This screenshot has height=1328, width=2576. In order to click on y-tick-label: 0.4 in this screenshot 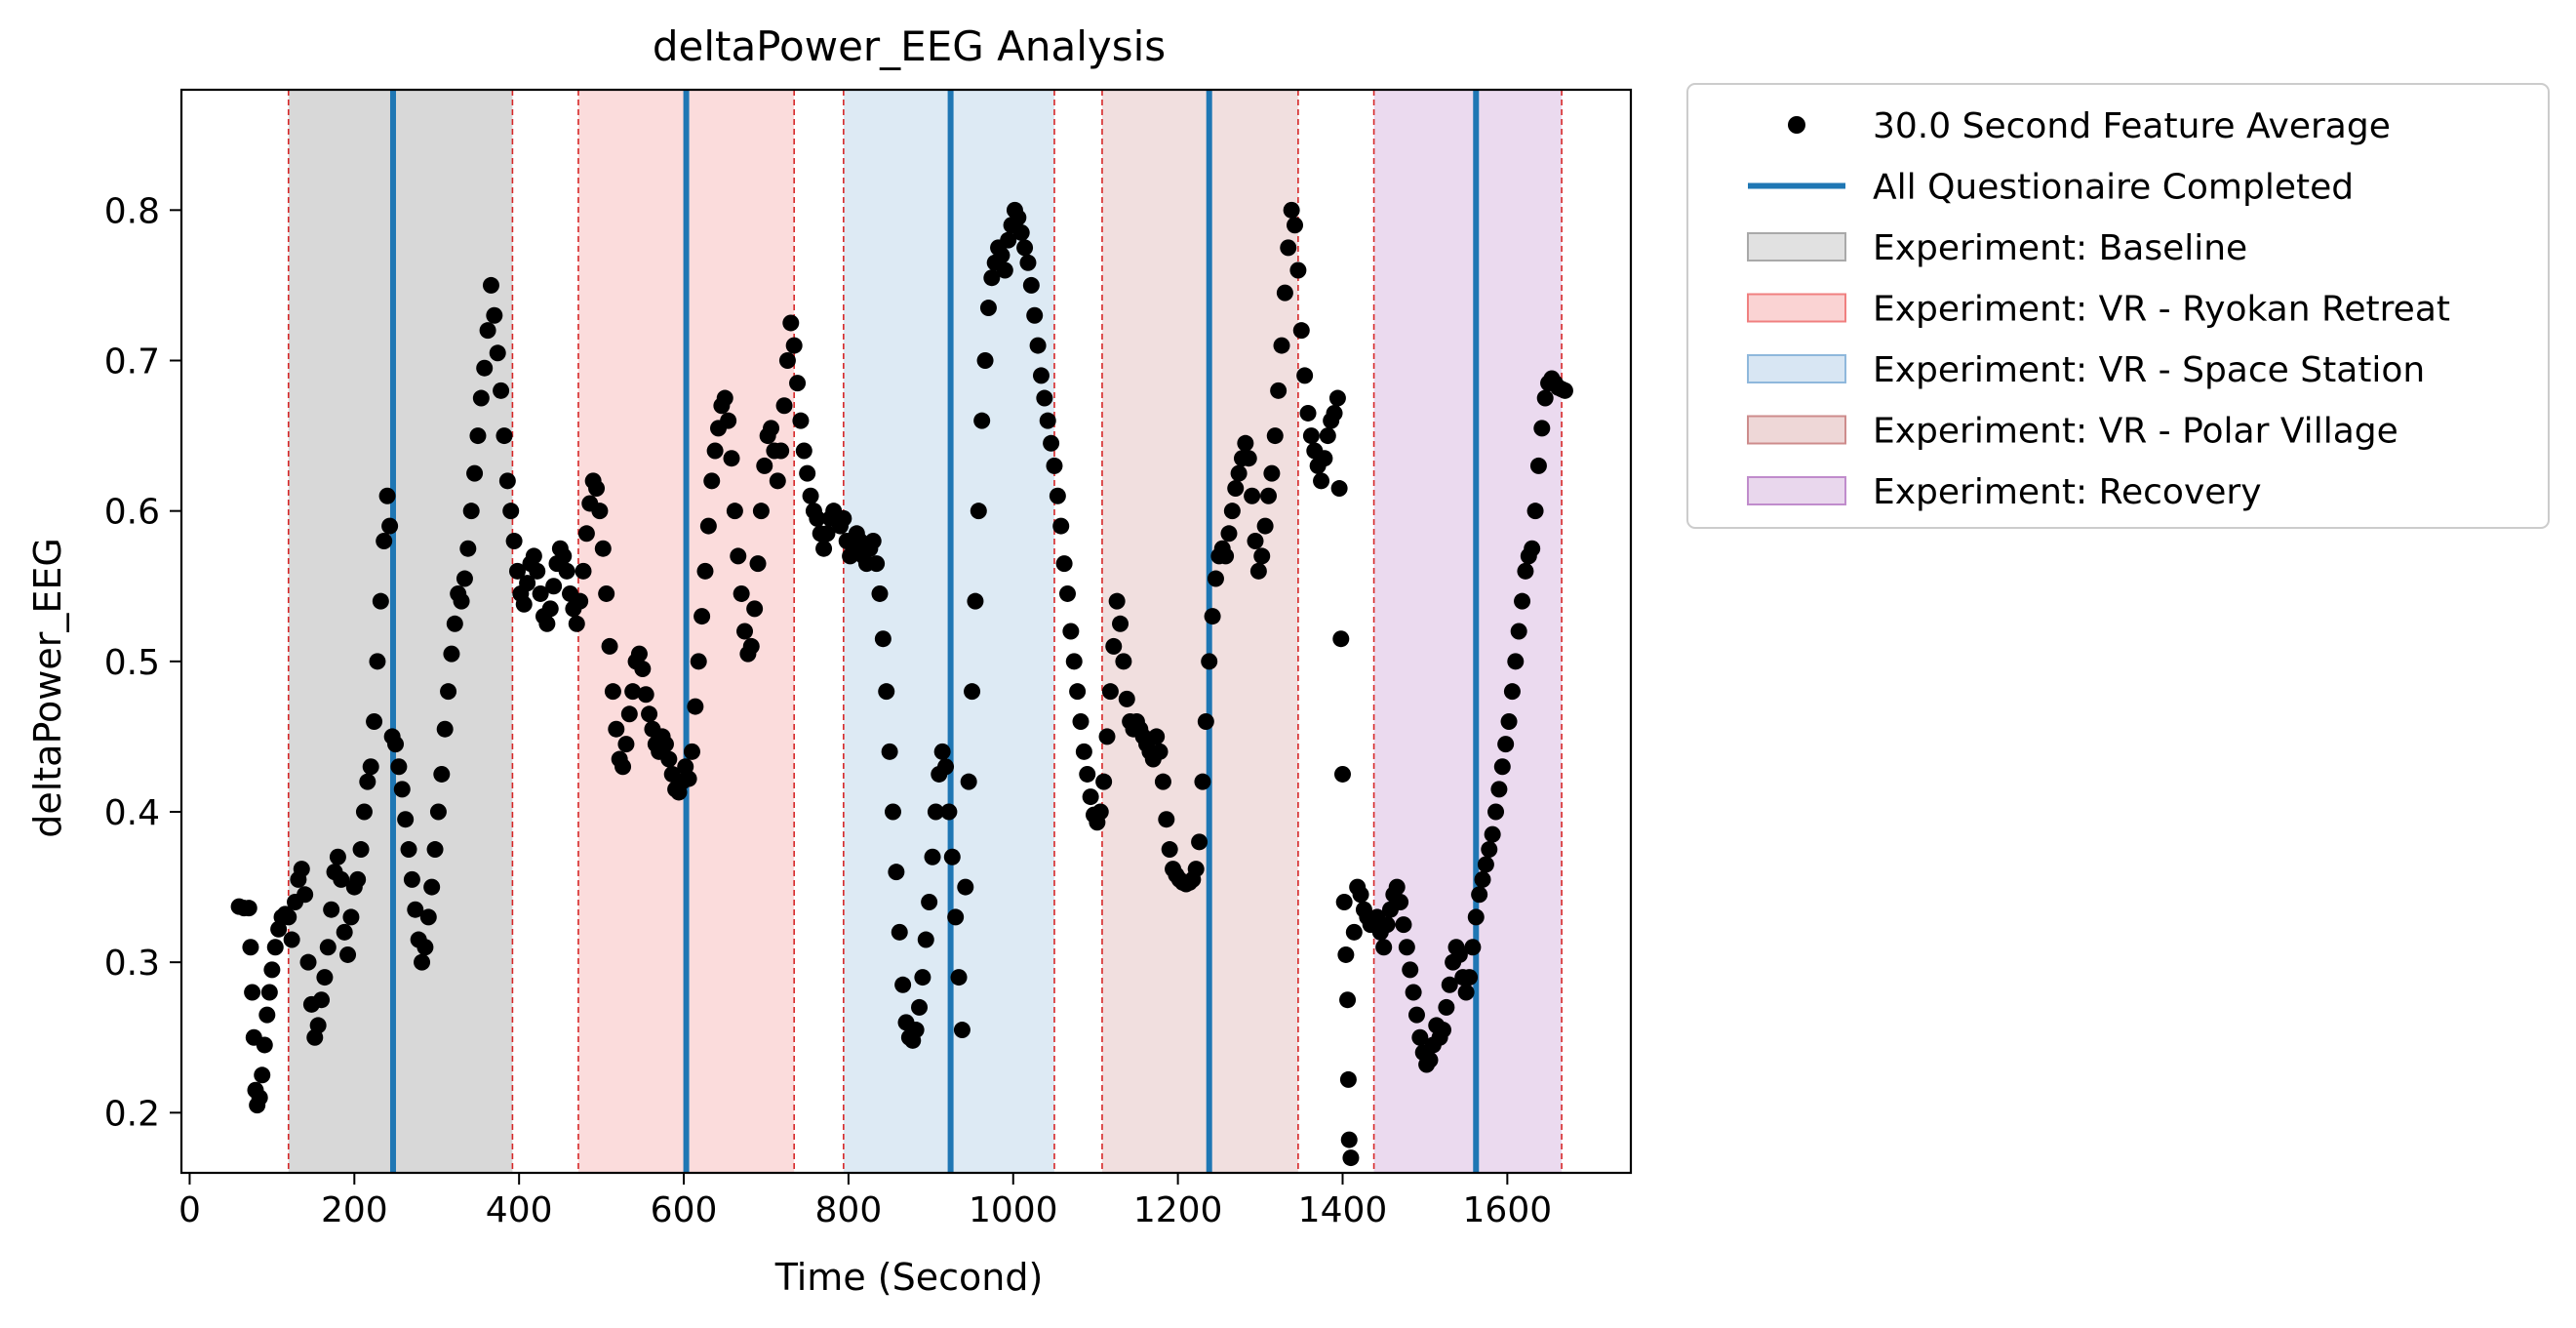, I will do `click(132, 813)`.